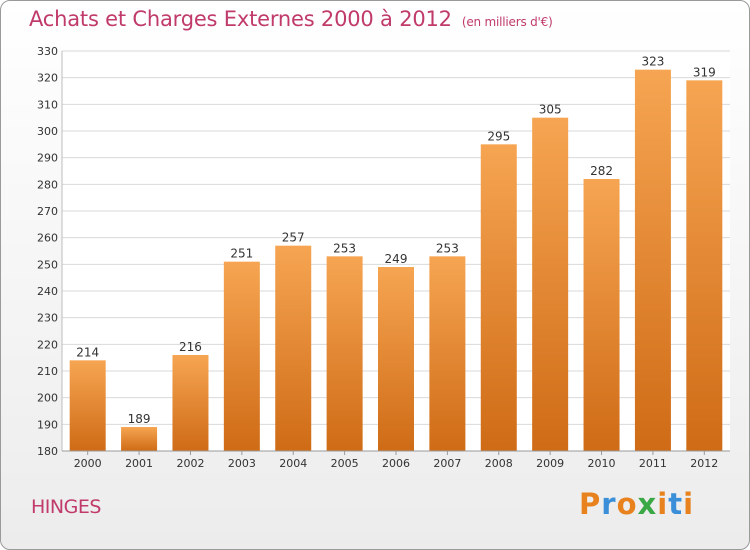 Image resolution: width=750 pixels, height=550 pixels. I want to click on data-label: 216, so click(190, 347).